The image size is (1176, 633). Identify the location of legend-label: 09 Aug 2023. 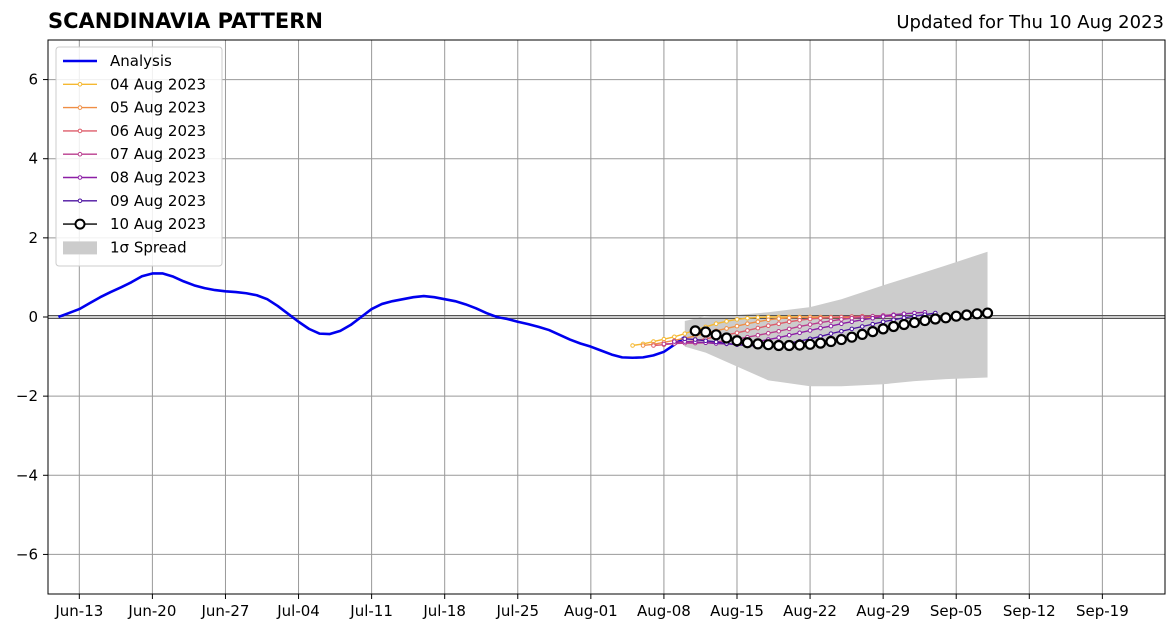
(158, 201).